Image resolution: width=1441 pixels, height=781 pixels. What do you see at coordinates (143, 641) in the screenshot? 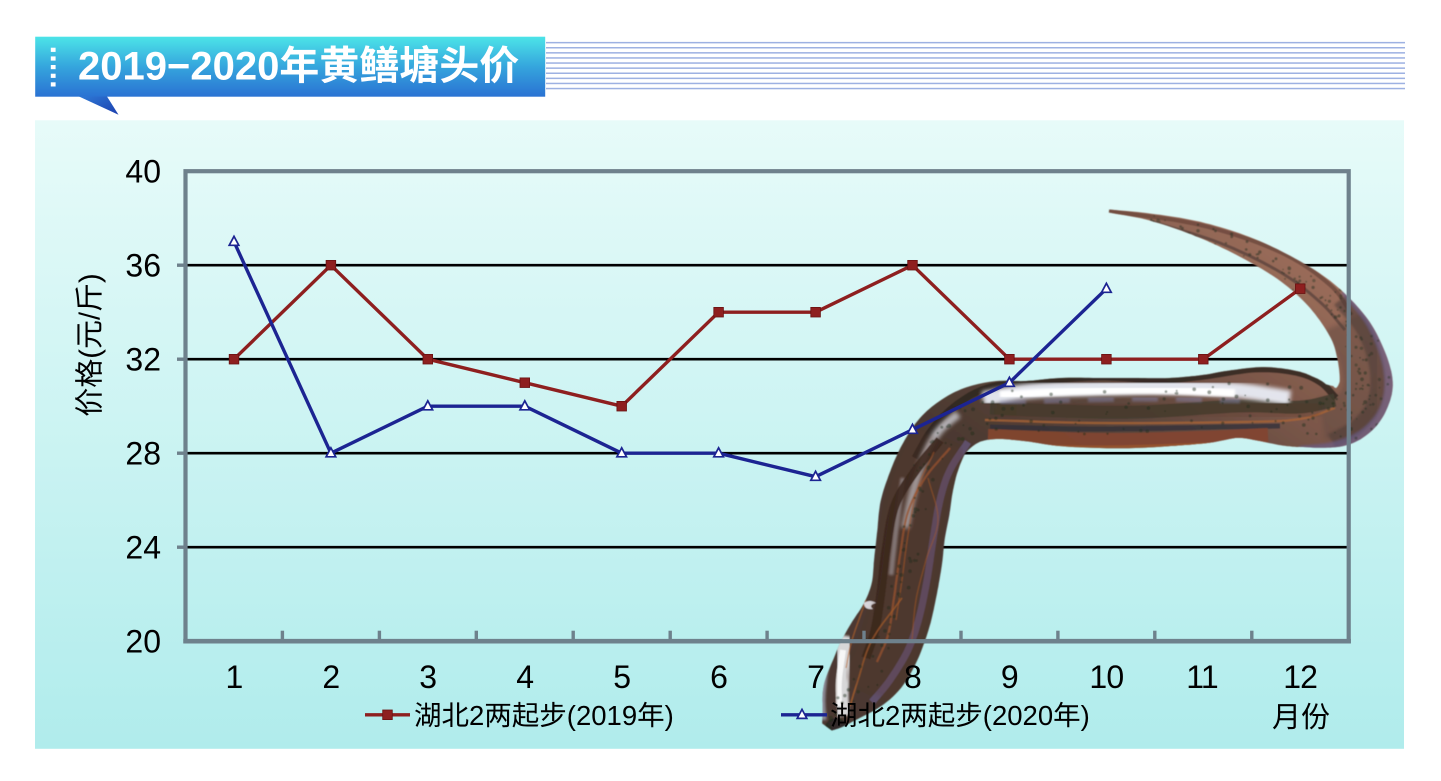
I see `svg-text: 20` at bounding box center [143, 641].